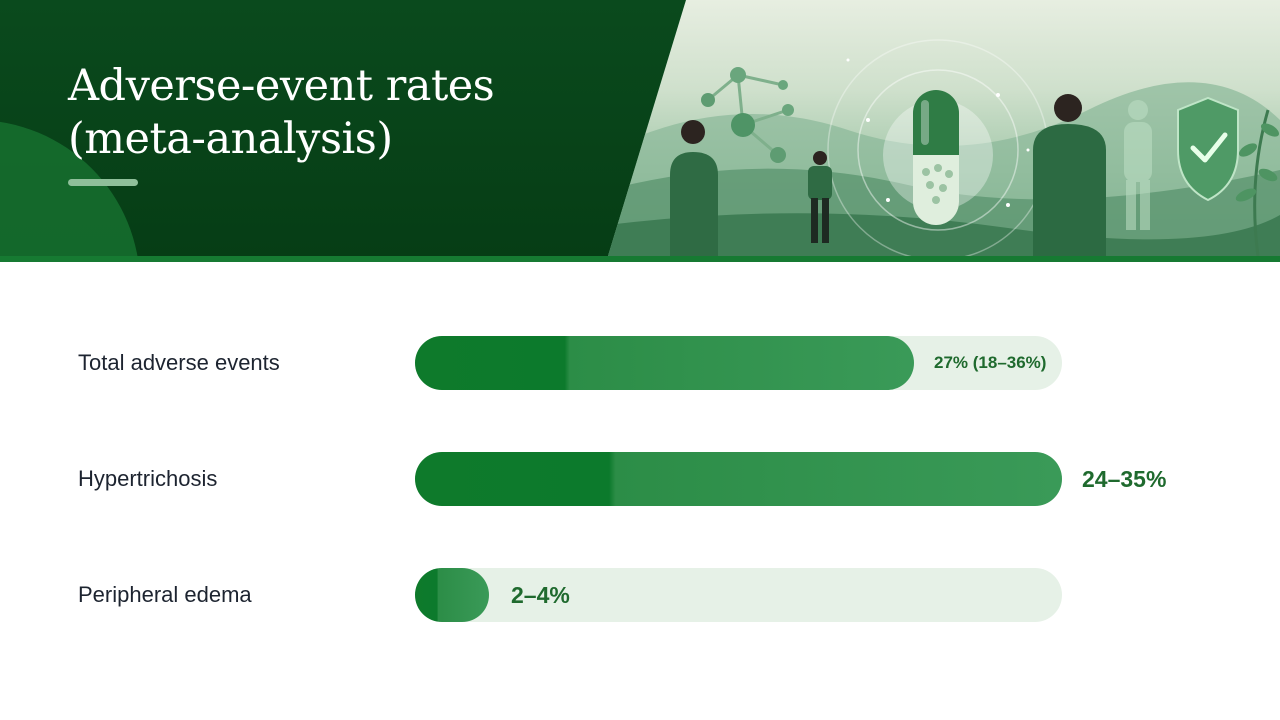 The height and width of the screenshot is (720, 1280). I want to click on leaf-icon, so click(1257, 182).